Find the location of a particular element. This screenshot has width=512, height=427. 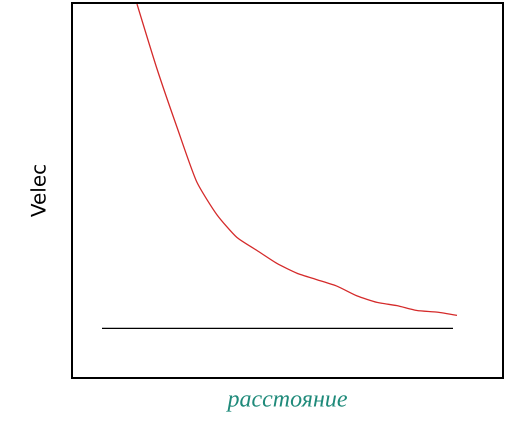

x-axis-title: расстояние is located at coordinates (286, 399).